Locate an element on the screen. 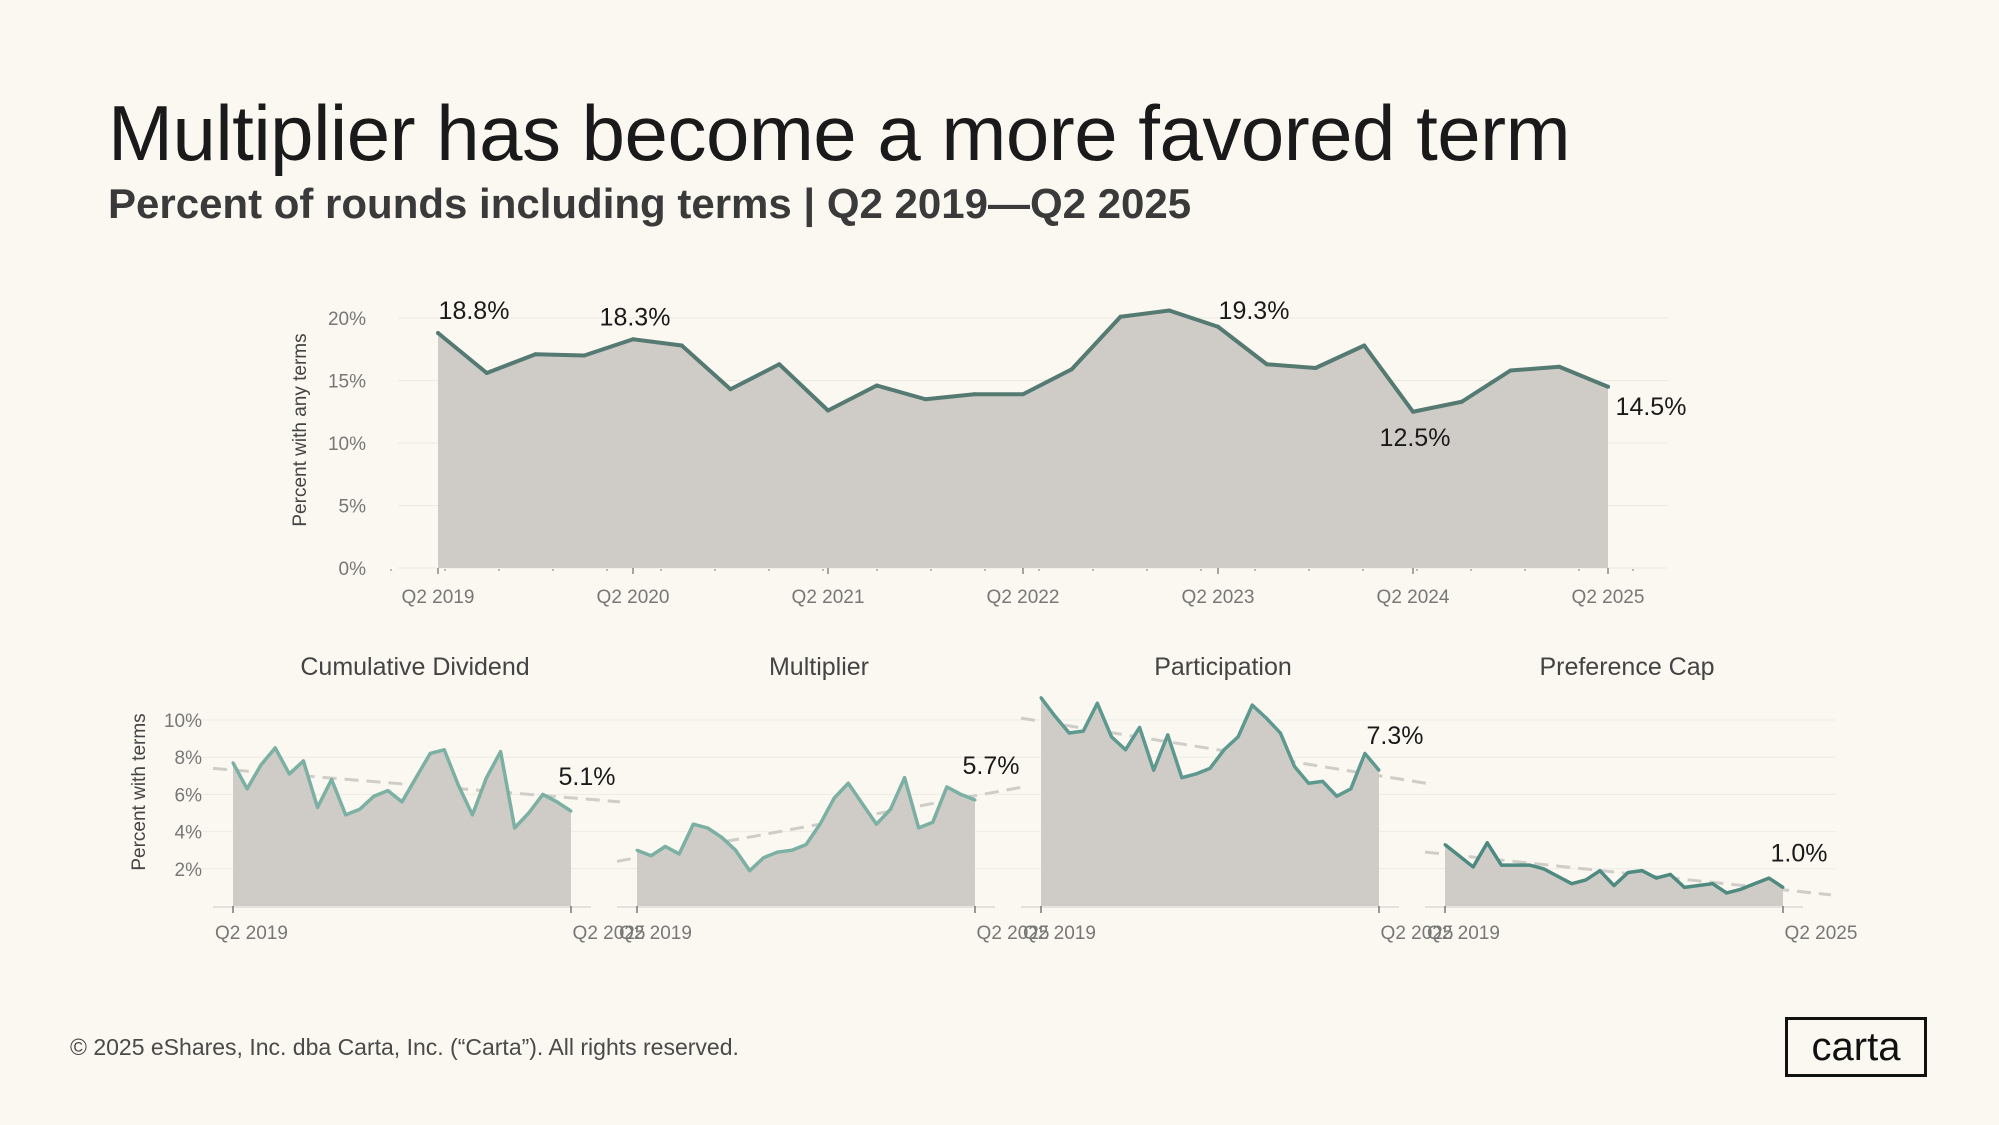 Image resolution: width=1999 pixels, height=1125 pixels. main-x-tick-label: Q2 2023 is located at coordinates (1218, 597).